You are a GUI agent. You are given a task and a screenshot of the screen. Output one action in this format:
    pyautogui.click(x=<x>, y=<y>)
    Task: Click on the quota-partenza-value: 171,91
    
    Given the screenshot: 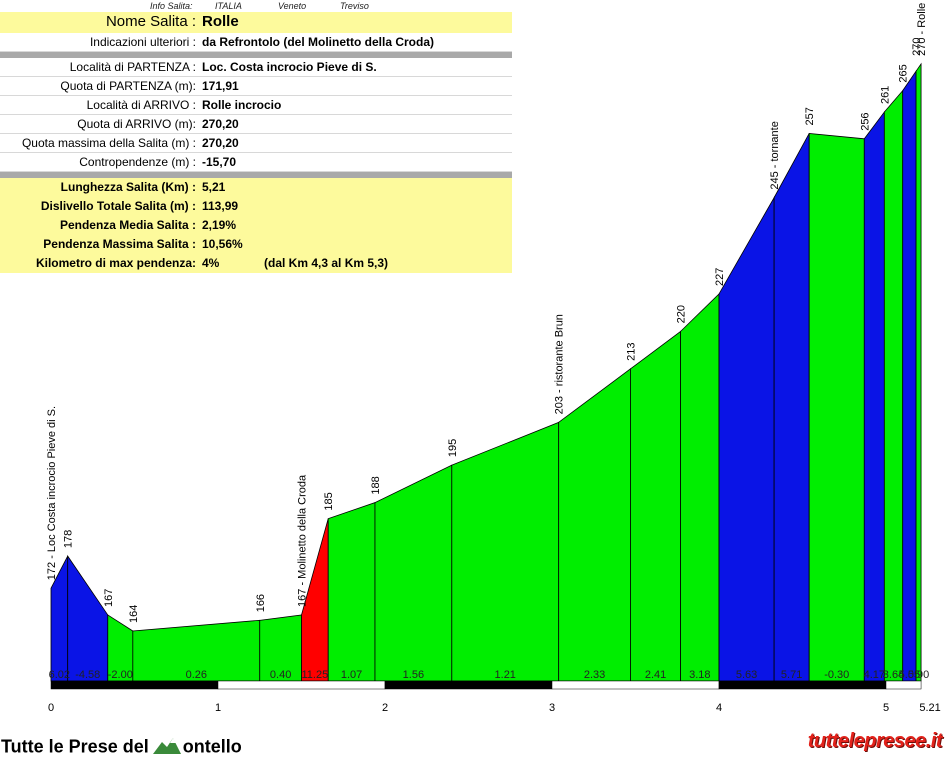 What is the action you would take?
    pyautogui.click(x=220, y=86)
    